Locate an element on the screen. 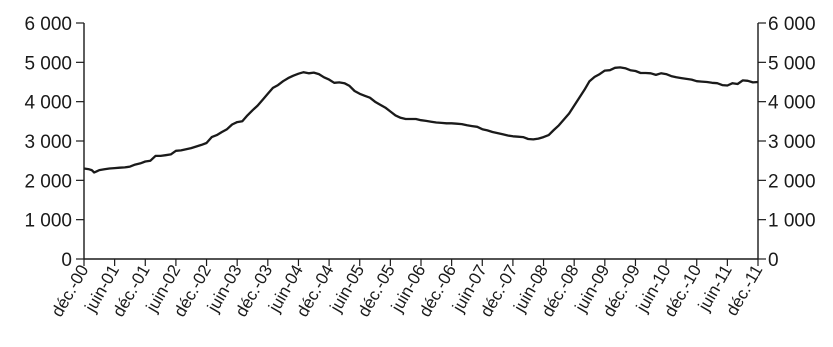 The height and width of the screenshot is (347, 833). x-tick-label: déc.-00 is located at coordinates (70, 291).